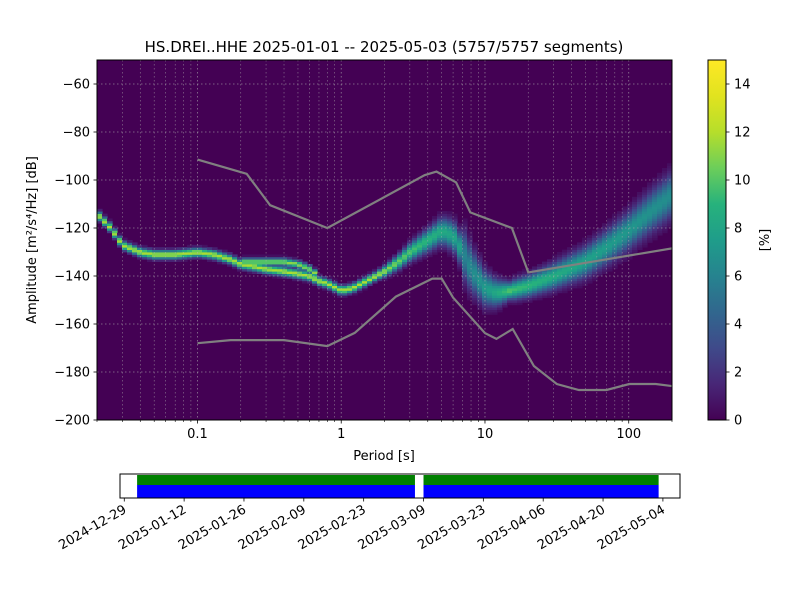  What do you see at coordinates (72, 325) in the screenshot?
I see `y-tick-label: −160` at bounding box center [72, 325].